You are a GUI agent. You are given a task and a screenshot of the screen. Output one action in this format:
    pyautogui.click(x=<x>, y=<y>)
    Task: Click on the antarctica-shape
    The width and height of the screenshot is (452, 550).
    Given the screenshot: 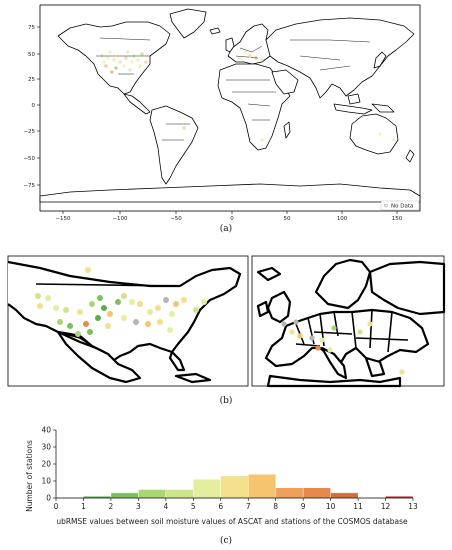 What is the action you would take?
    pyautogui.click(x=230, y=193)
    